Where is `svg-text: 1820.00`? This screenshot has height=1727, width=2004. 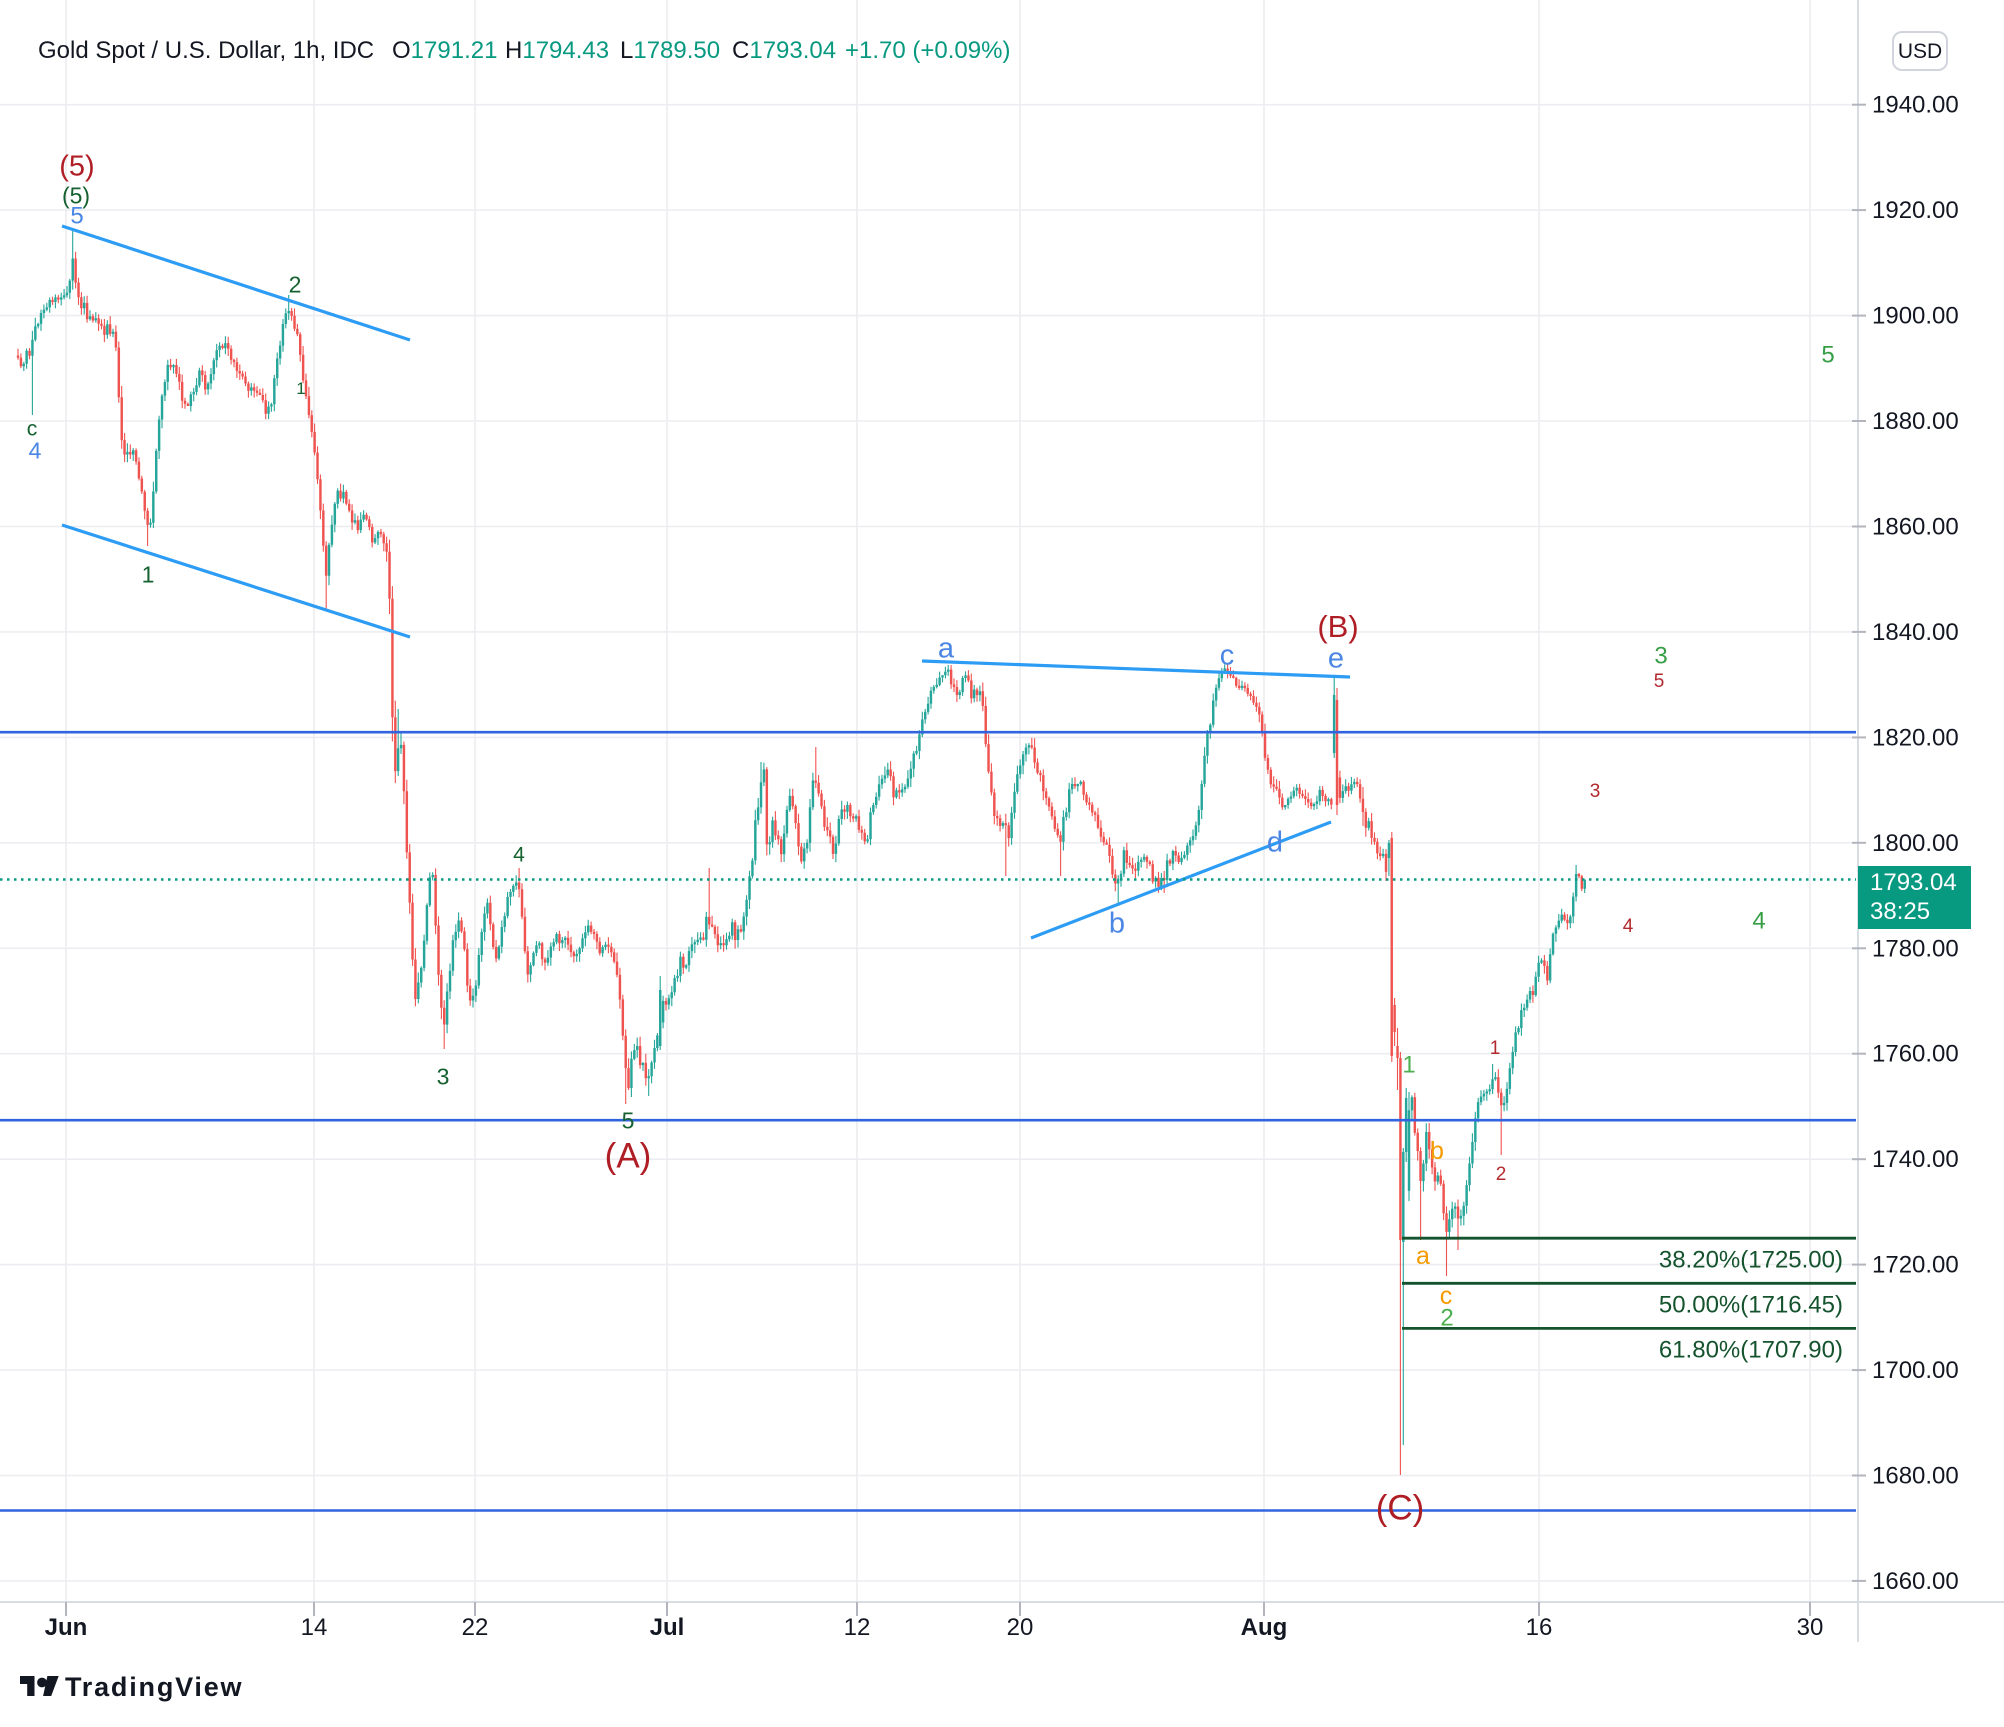 svg-text: 1820.00 is located at coordinates (1915, 737).